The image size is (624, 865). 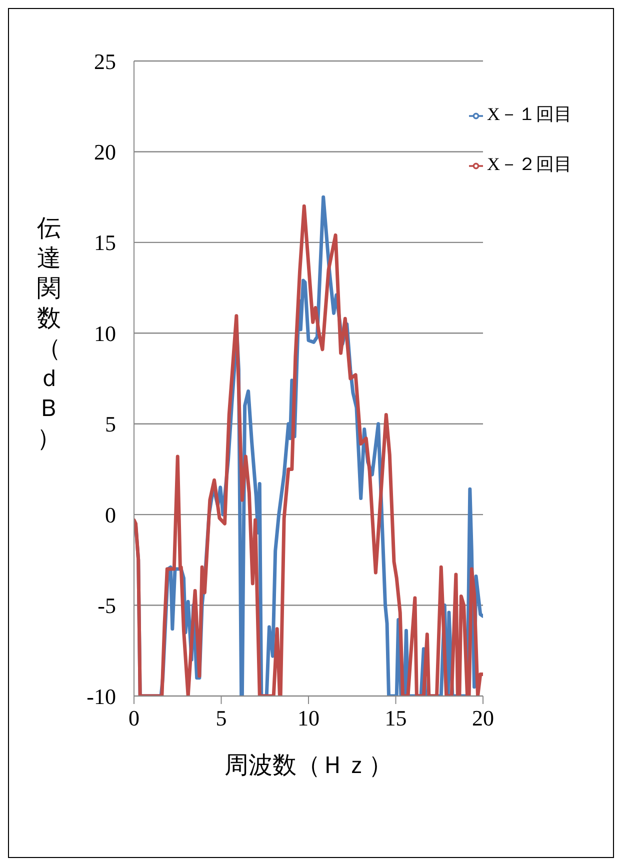 I want to click on x-tick-label: 0, so click(x=134, y=718).